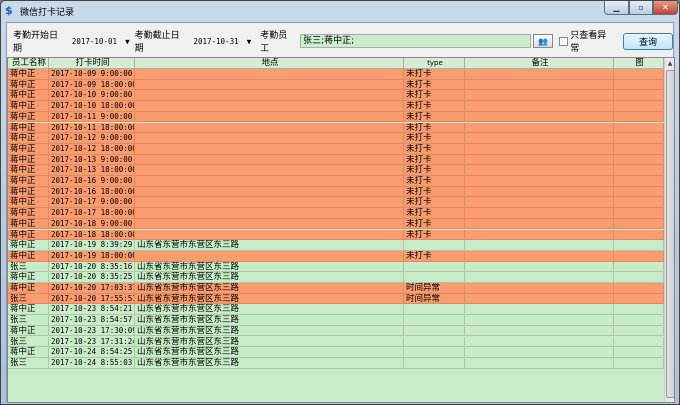 This screenshot has height=405, width=680. I want to click on table-row: 张三 2017-10-23 17:31:24 山东省东营市东营区东三路, so click(336, 342).